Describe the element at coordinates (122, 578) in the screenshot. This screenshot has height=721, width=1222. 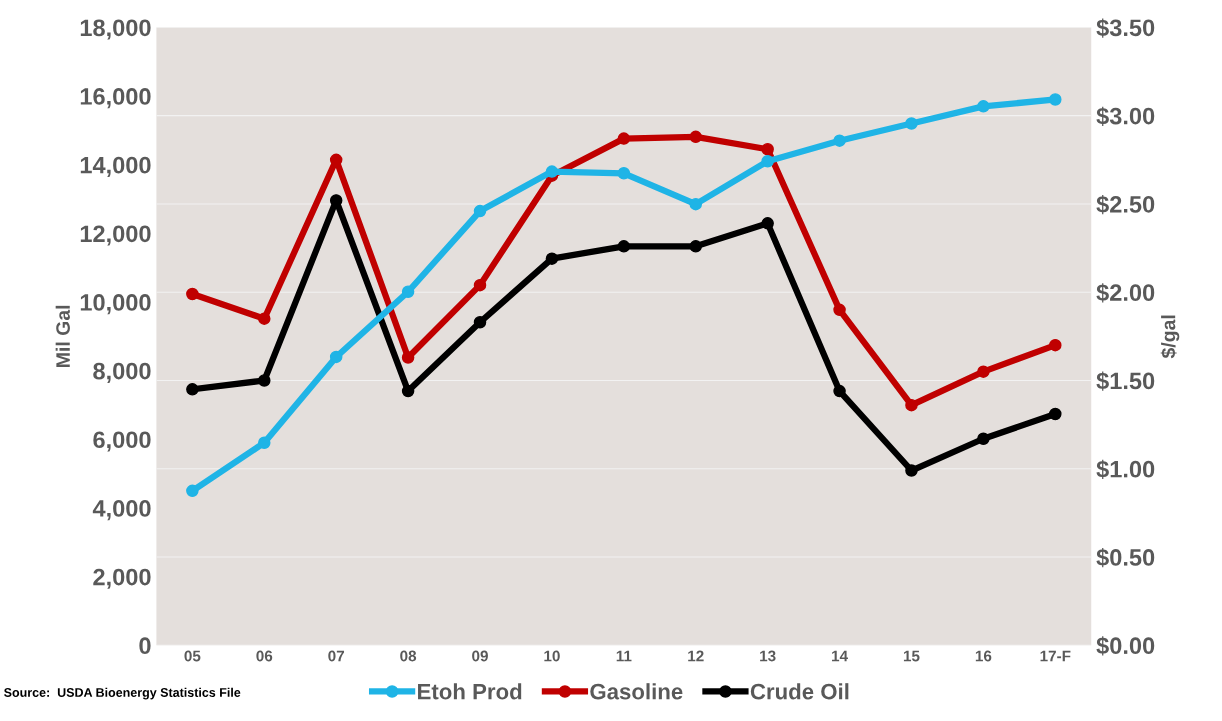
I see `y-tick-label: 2,000` at that location.